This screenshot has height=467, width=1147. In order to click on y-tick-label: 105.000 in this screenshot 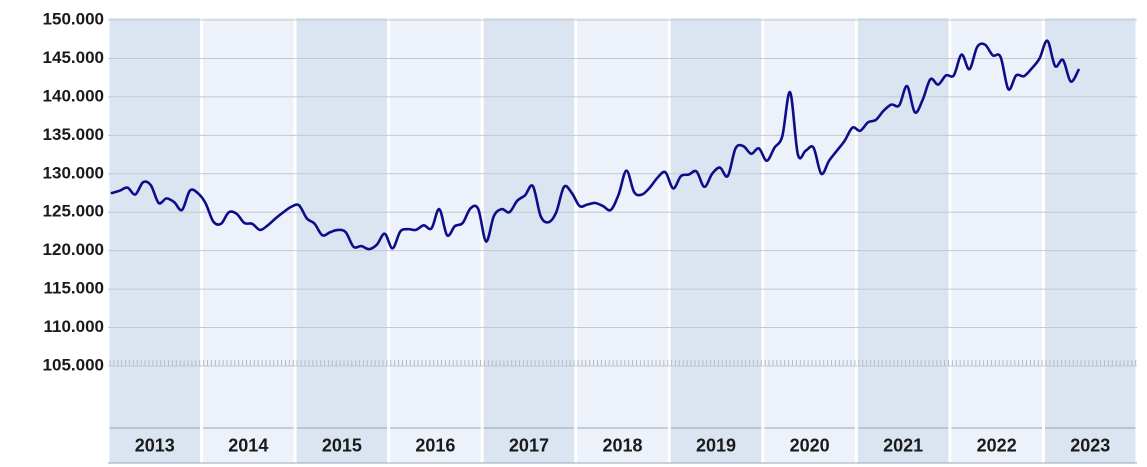, I will do `click(73, 364)`.